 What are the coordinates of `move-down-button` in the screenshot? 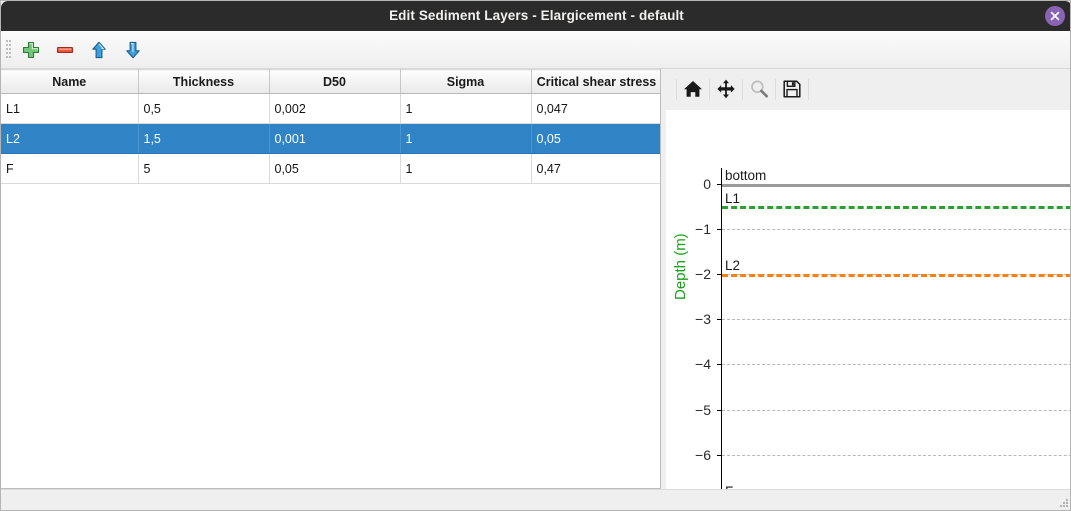 It's located at (133, 50).